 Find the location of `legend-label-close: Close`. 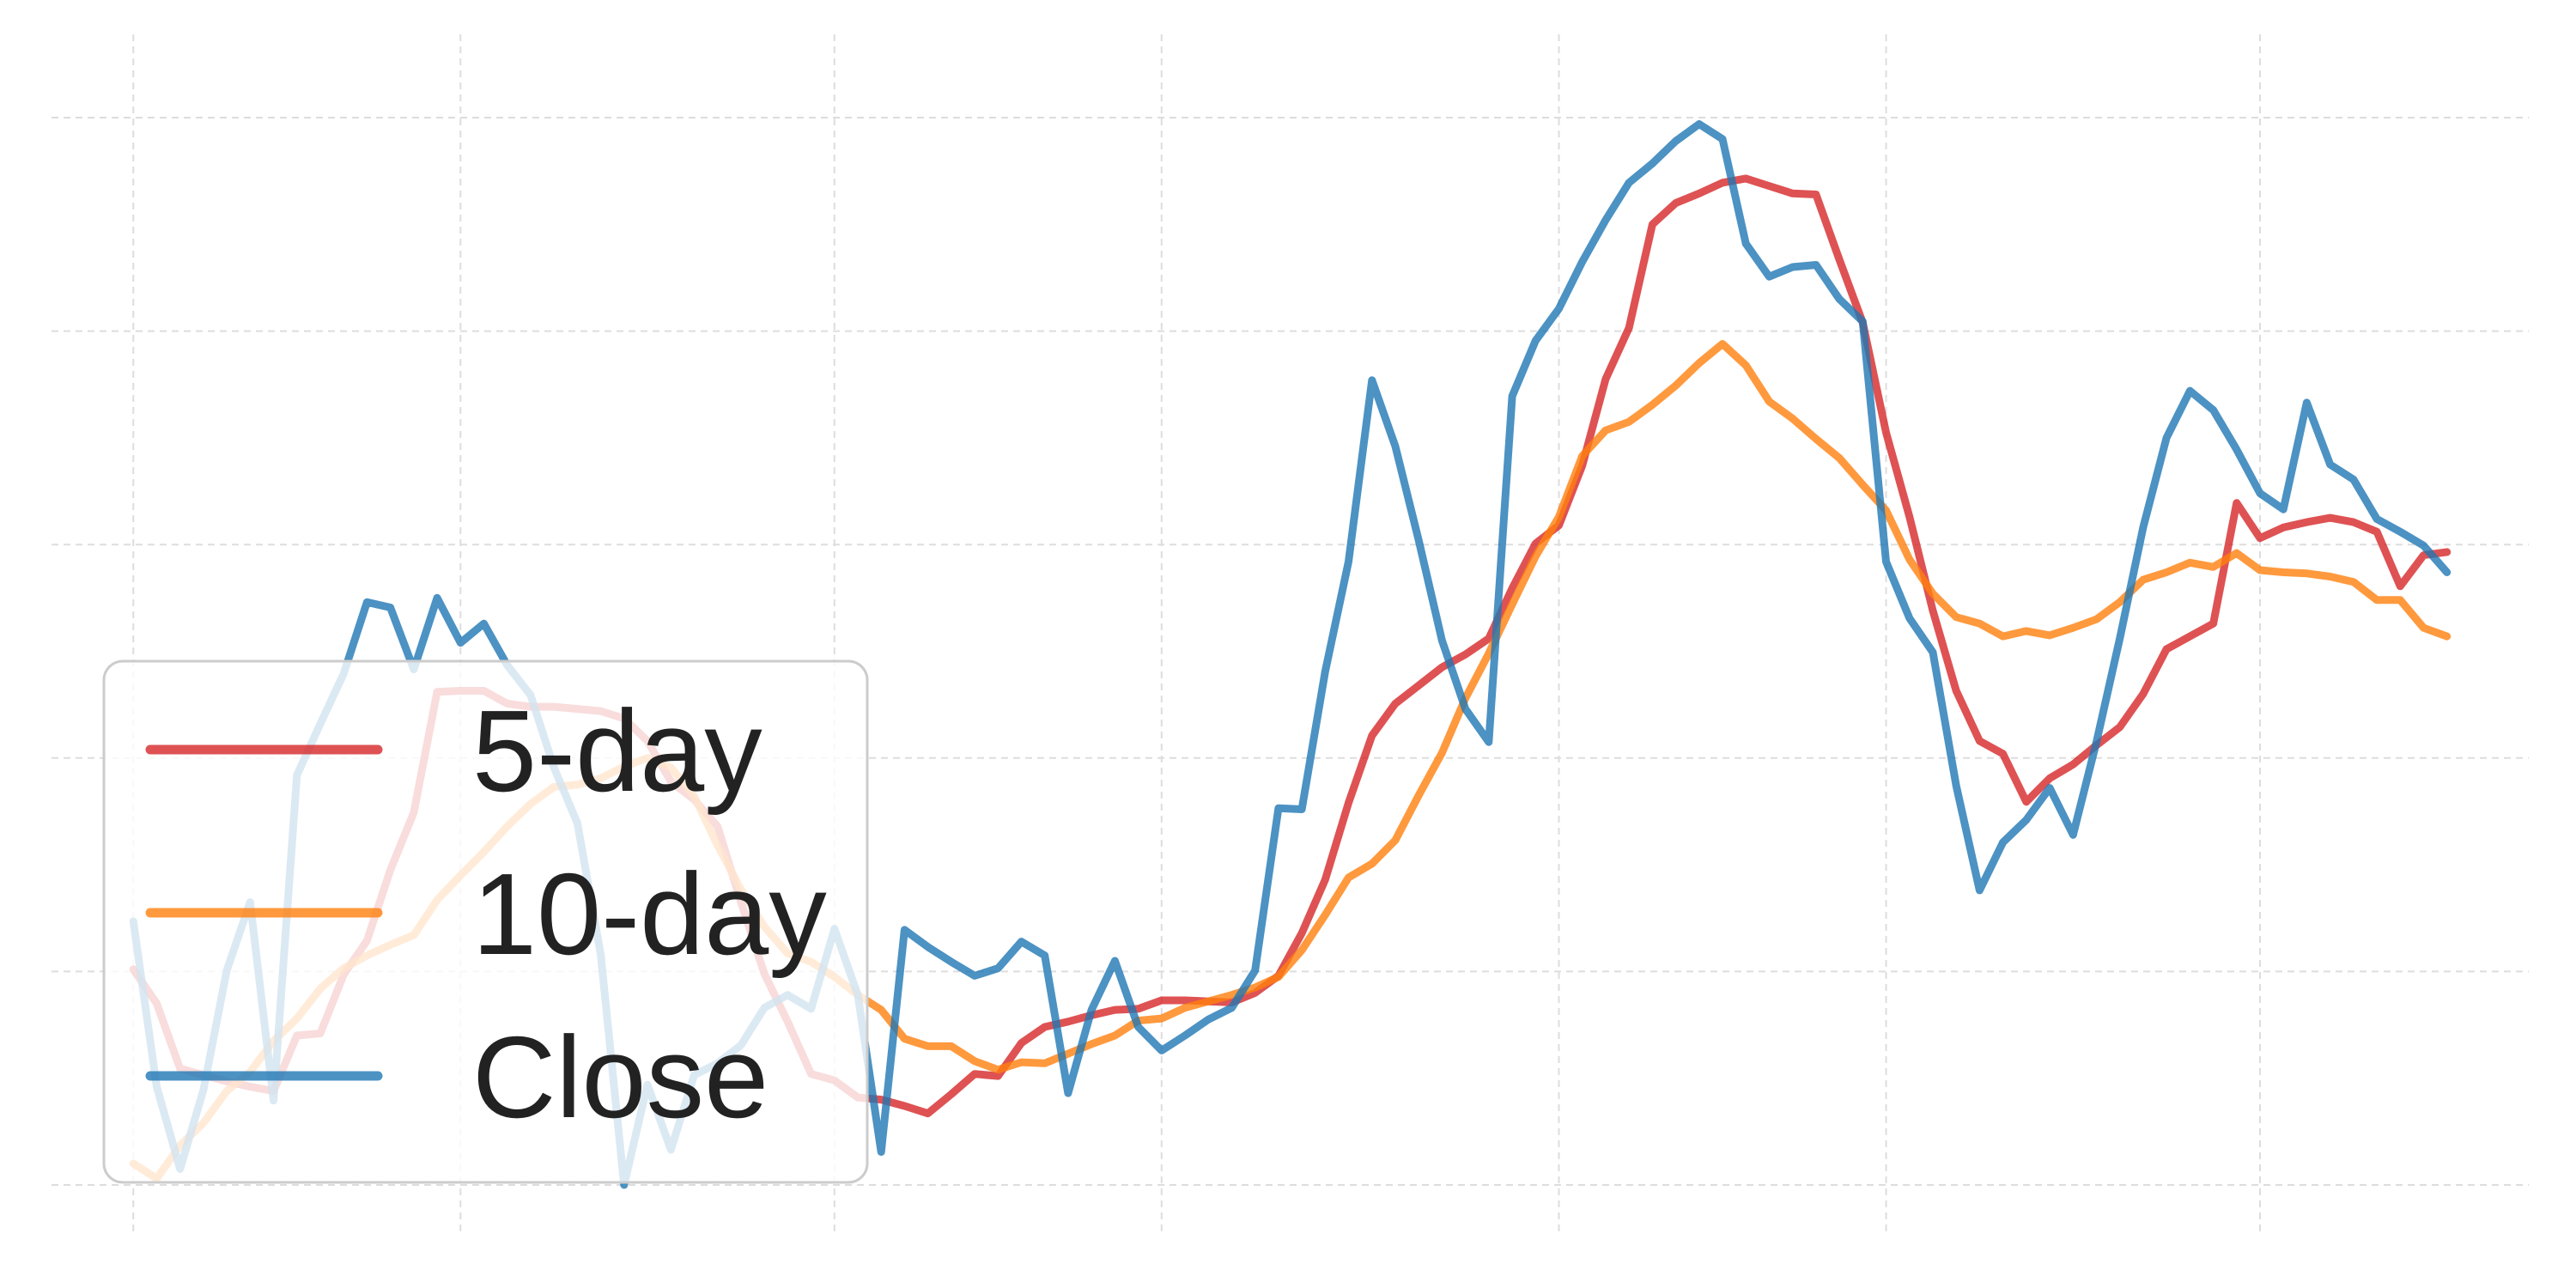

legend-label-close: Close is located at coordinates (620, 1077).